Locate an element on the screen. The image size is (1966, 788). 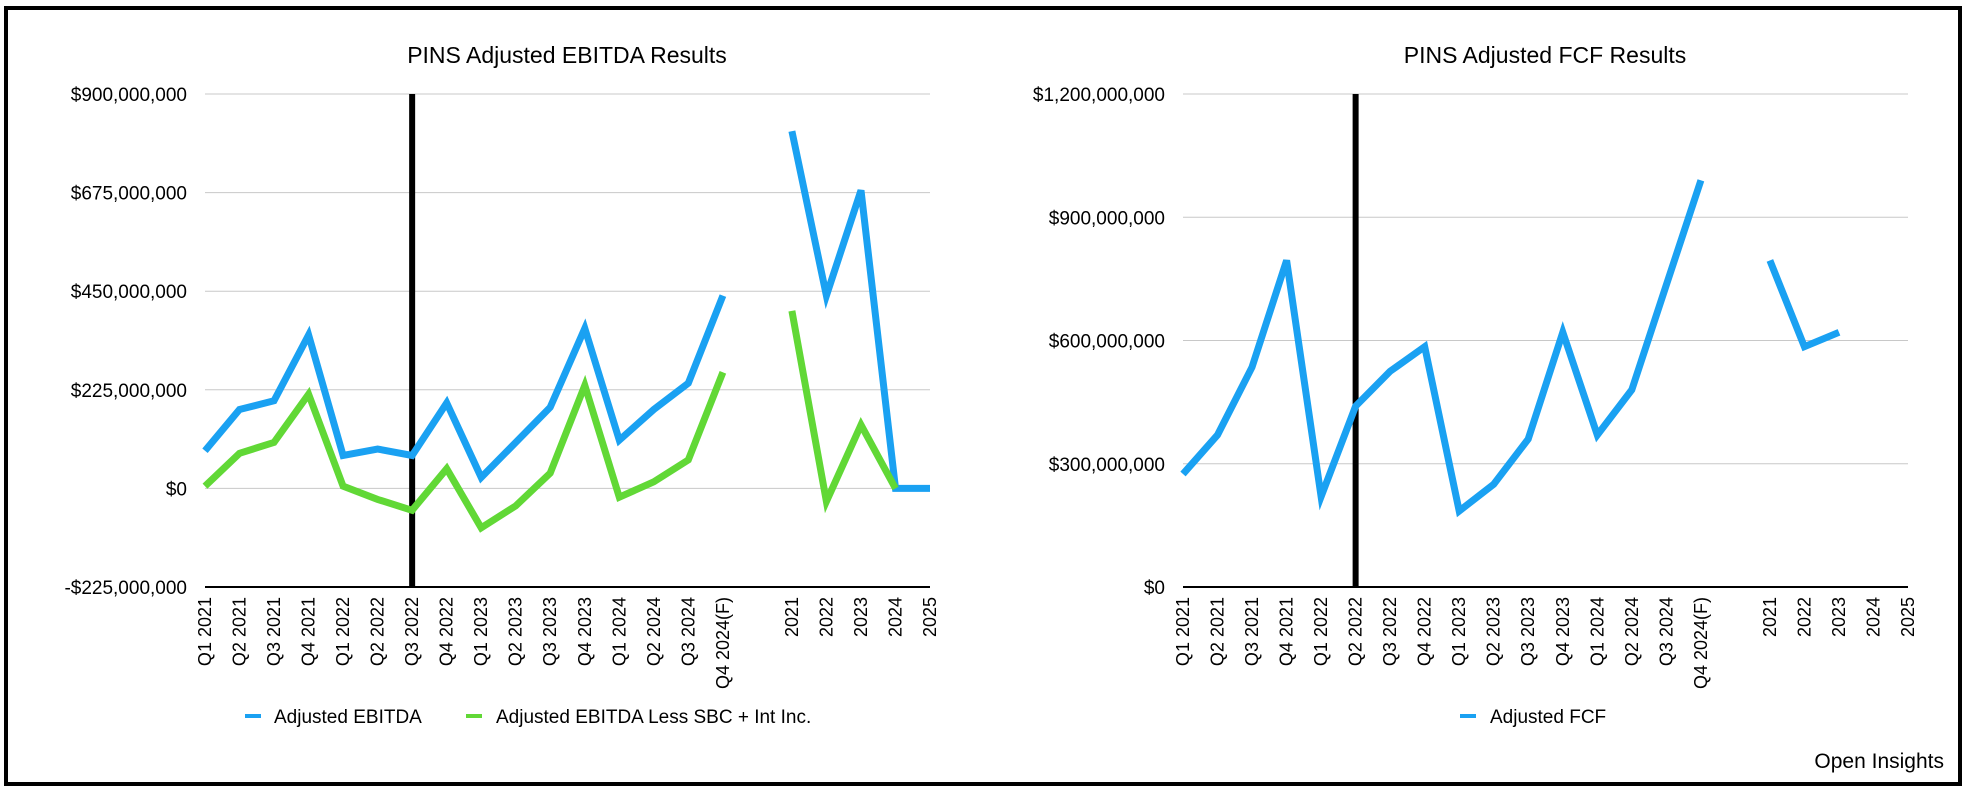
legend-label: Adjusted EBITDA is located at coordinates (348, 717).